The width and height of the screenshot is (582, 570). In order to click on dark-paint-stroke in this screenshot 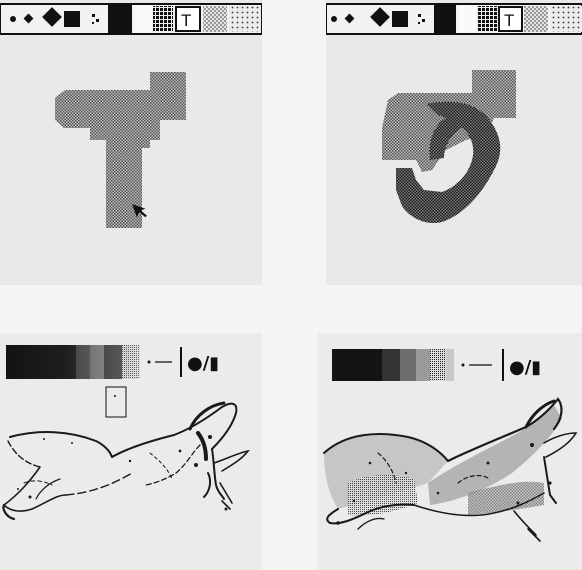, I will do `click(448, 162)`.